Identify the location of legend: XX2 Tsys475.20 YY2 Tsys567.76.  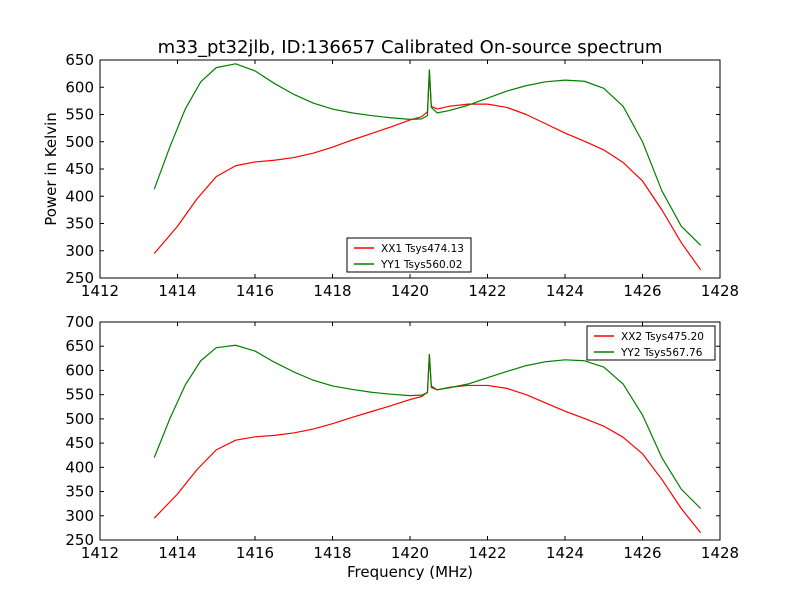
(651, 343).